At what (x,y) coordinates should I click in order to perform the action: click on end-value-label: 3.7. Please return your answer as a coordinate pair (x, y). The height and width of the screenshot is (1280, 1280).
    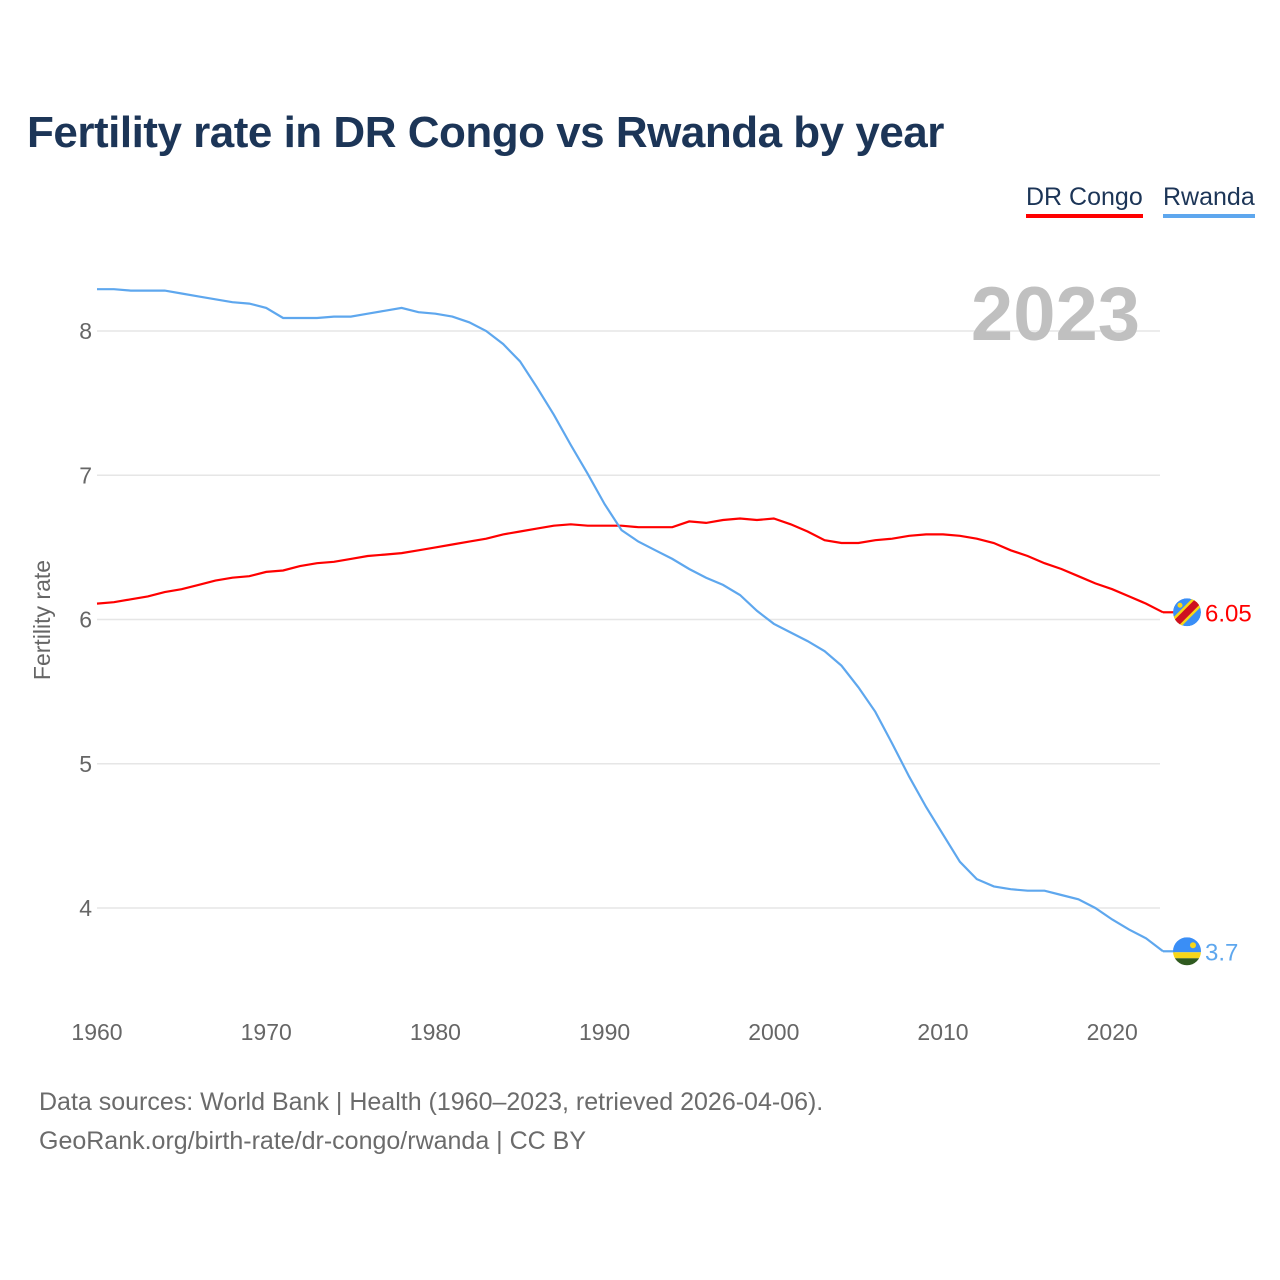
    Looking at the image, I should click on (1221, 952).